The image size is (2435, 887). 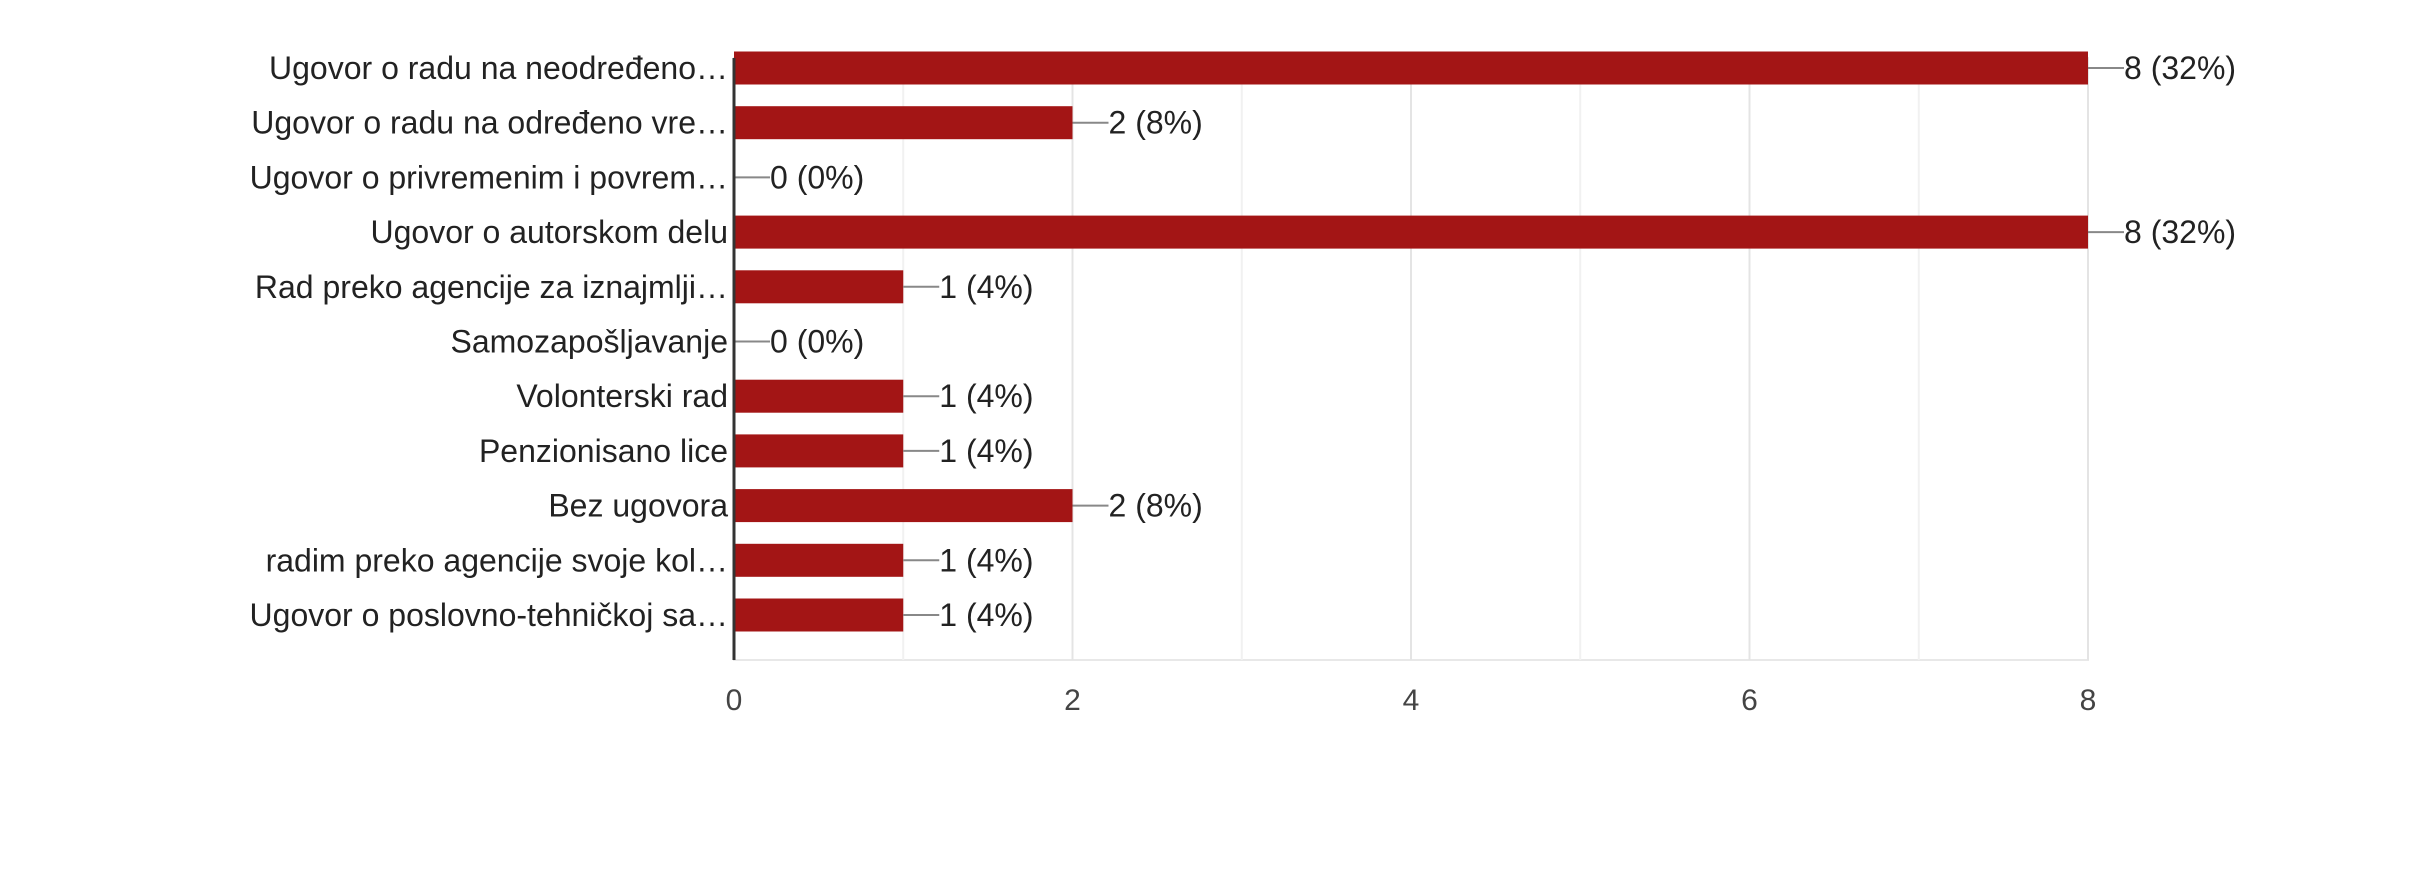 What do you see at coordinates (734, 700) in the screenshot?
I see `x-tick-label: 0` at bounding box center [734, 700].